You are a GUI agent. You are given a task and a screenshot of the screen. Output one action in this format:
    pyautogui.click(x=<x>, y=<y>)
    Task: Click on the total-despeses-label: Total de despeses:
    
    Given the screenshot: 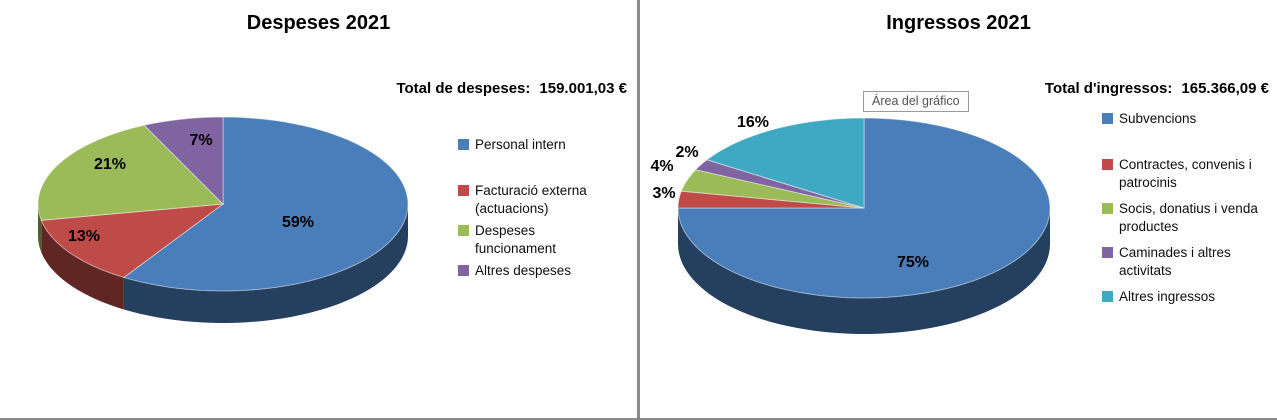 What is the action you would take?
    pyautogui.click(x=463, y=88)
    